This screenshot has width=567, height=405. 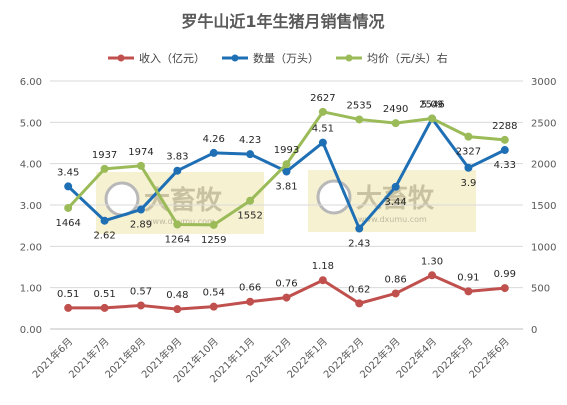 What do you see at coordinates (177, 295) in the screenshot?
I see `data-label: 0.48` at bounding box center [177, 295].